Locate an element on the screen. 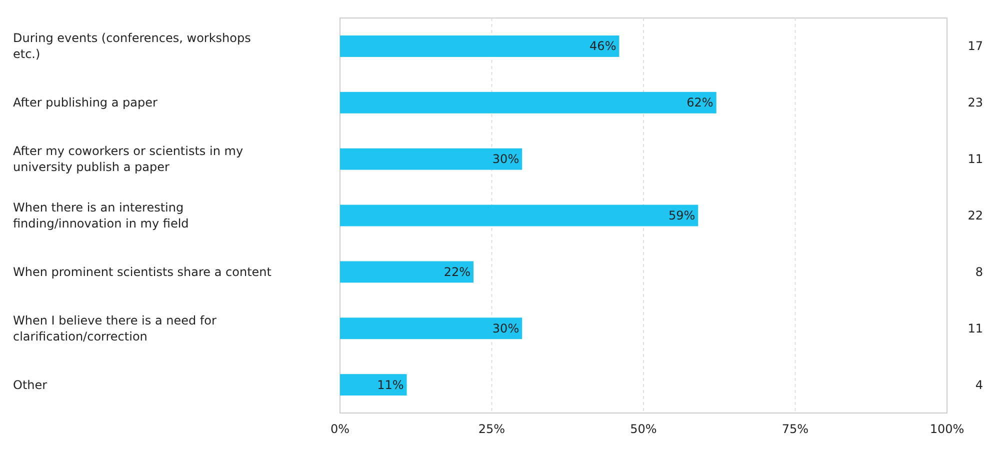 This screenshot has height=450, width=994. y-tick-label: When prominent scientists share a content is located at coordinates (142, 271).